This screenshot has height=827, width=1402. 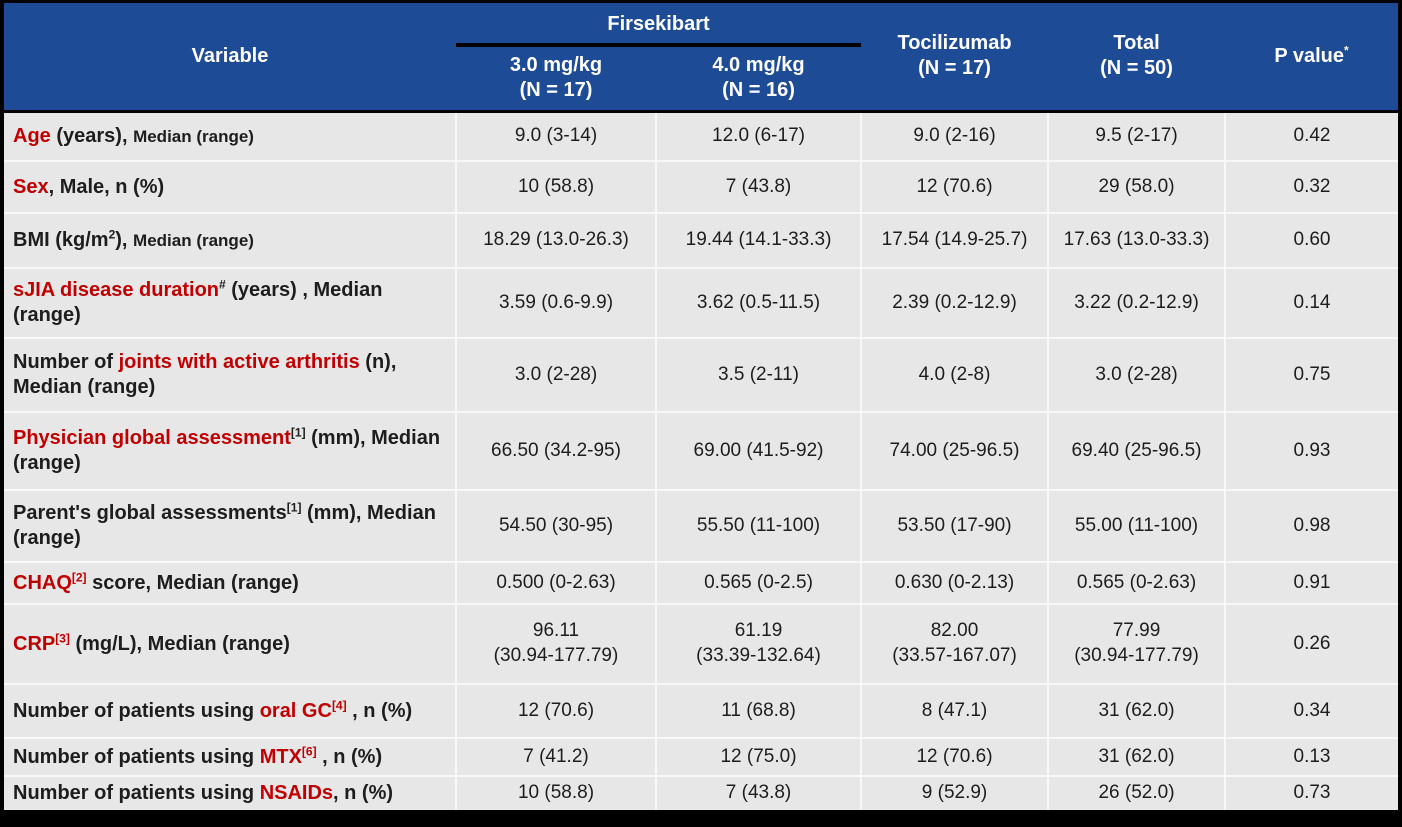 What do you see at coordinates (1137, 583) in the screenshot?
I see `value-cell: 0.565 (0-2.63)` at bounding box center [1137, 583].